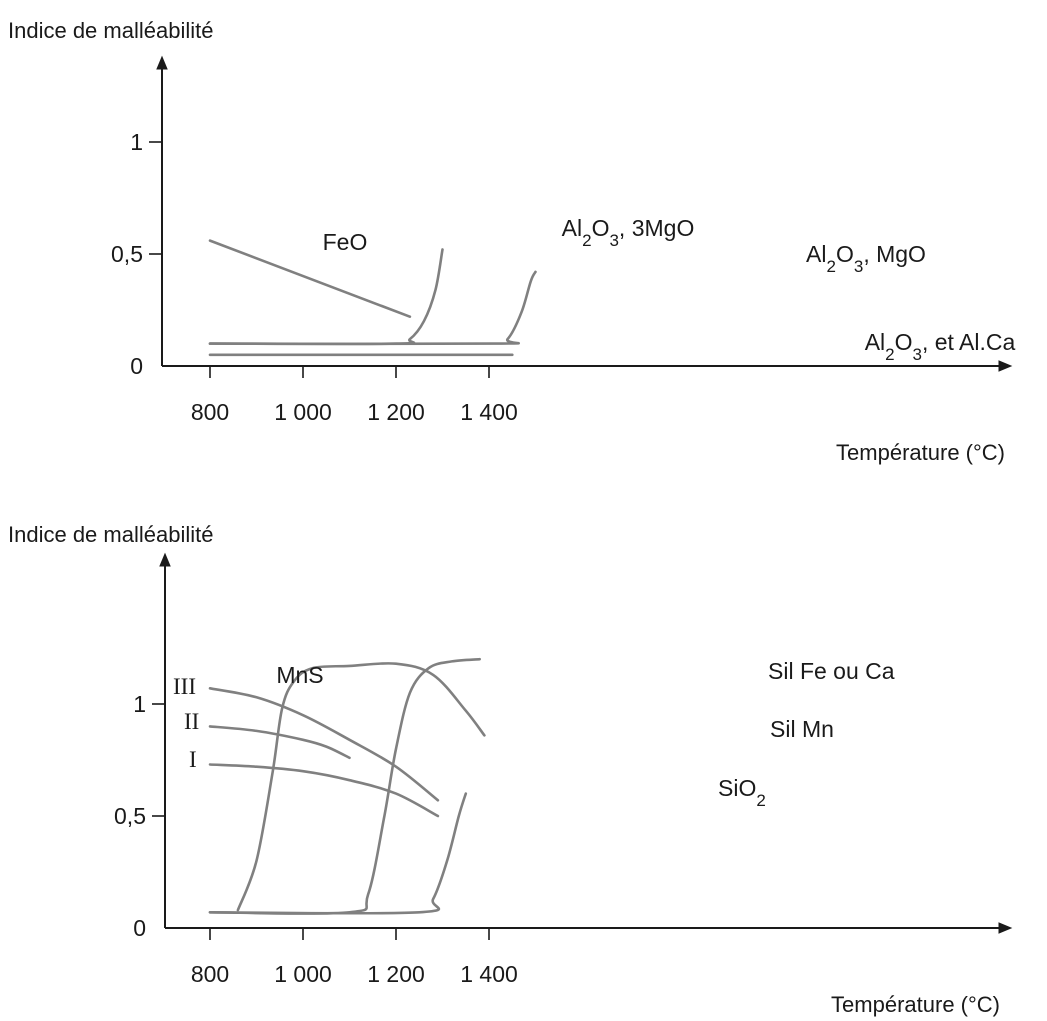 Image resolution: width=1047 pixels, height=1021 pixels. I want to click on series-line-al2o3-mgo, so click(372, 308).